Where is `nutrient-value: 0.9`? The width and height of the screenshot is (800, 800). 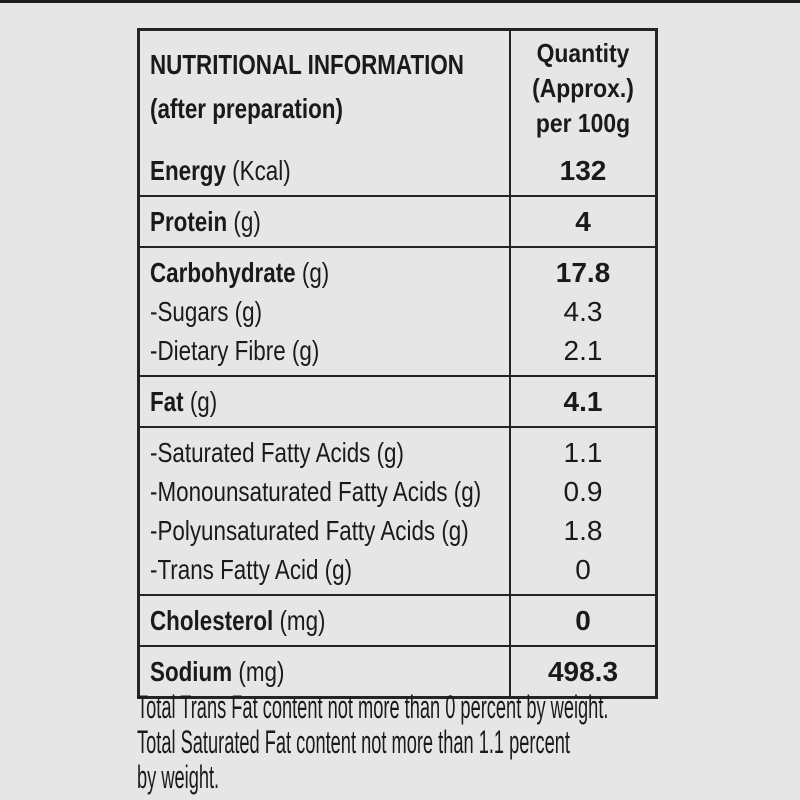
nutrient-value: 0.9 is located at coordinates (583, 491).